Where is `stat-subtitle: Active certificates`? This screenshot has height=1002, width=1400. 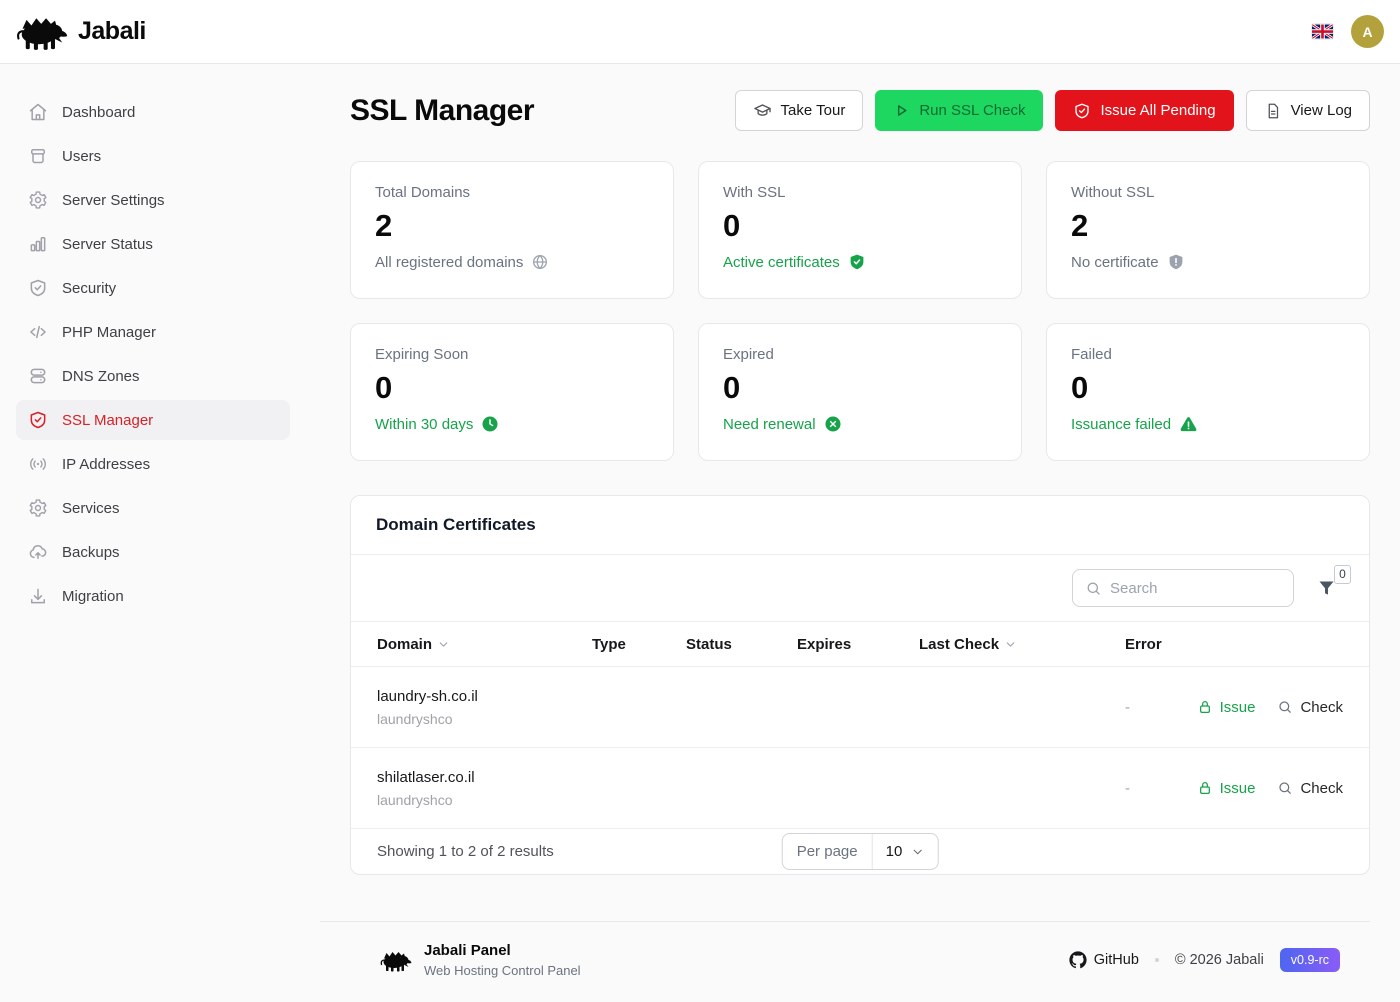 stat-subtitle: Active certificates is located at coordinates (781, 262).